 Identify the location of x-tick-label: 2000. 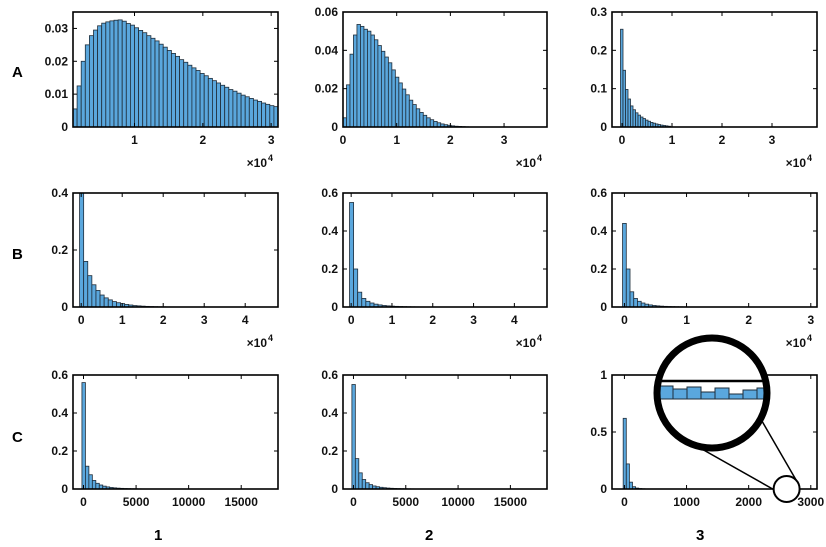
(748, 502).